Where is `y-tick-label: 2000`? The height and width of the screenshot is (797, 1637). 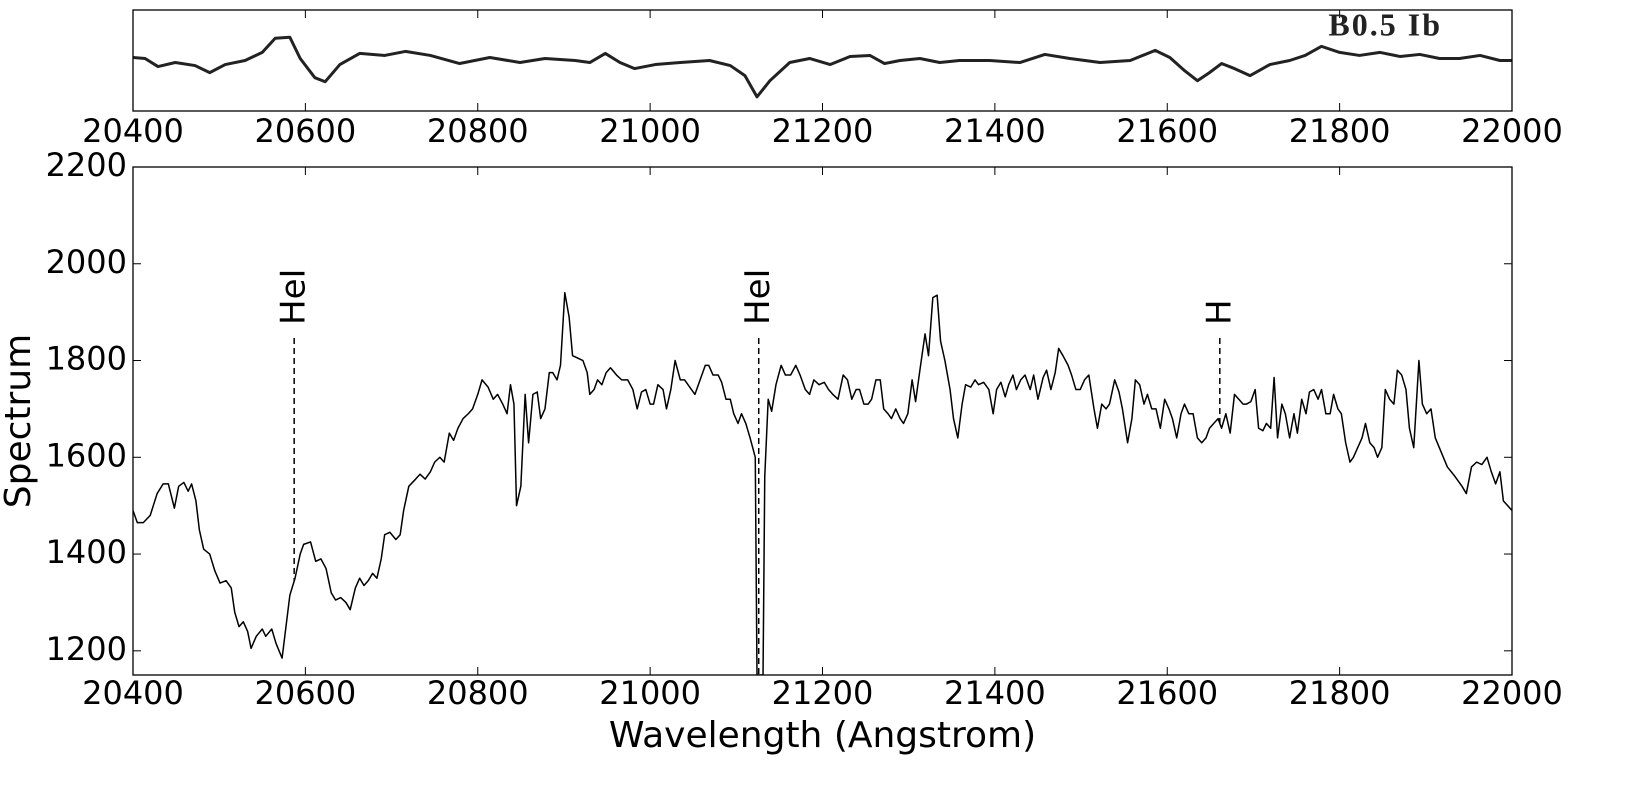
y-tick-label: 2000 is located at coordinates (86, 262).